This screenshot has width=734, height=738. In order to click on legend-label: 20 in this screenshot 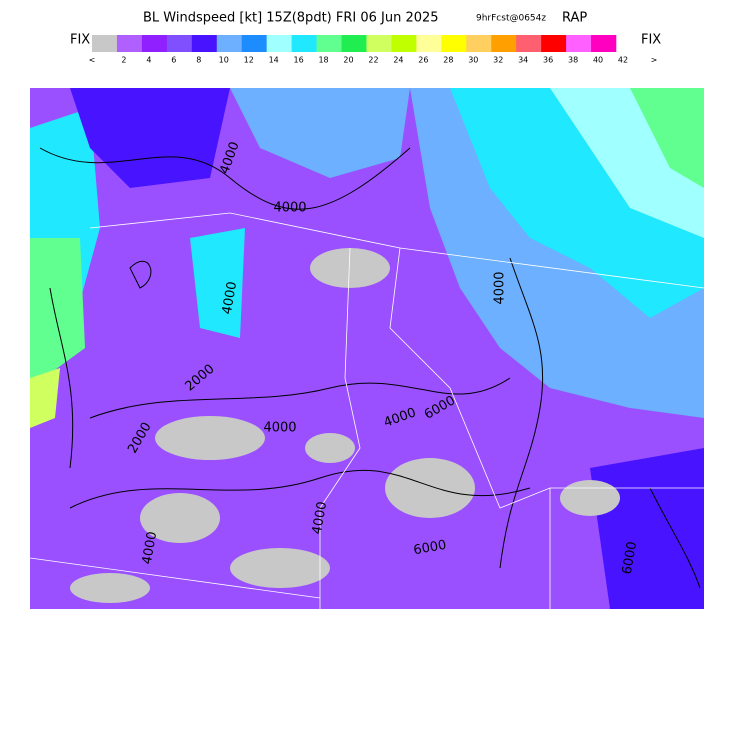, I will do `click(348, 60)`.